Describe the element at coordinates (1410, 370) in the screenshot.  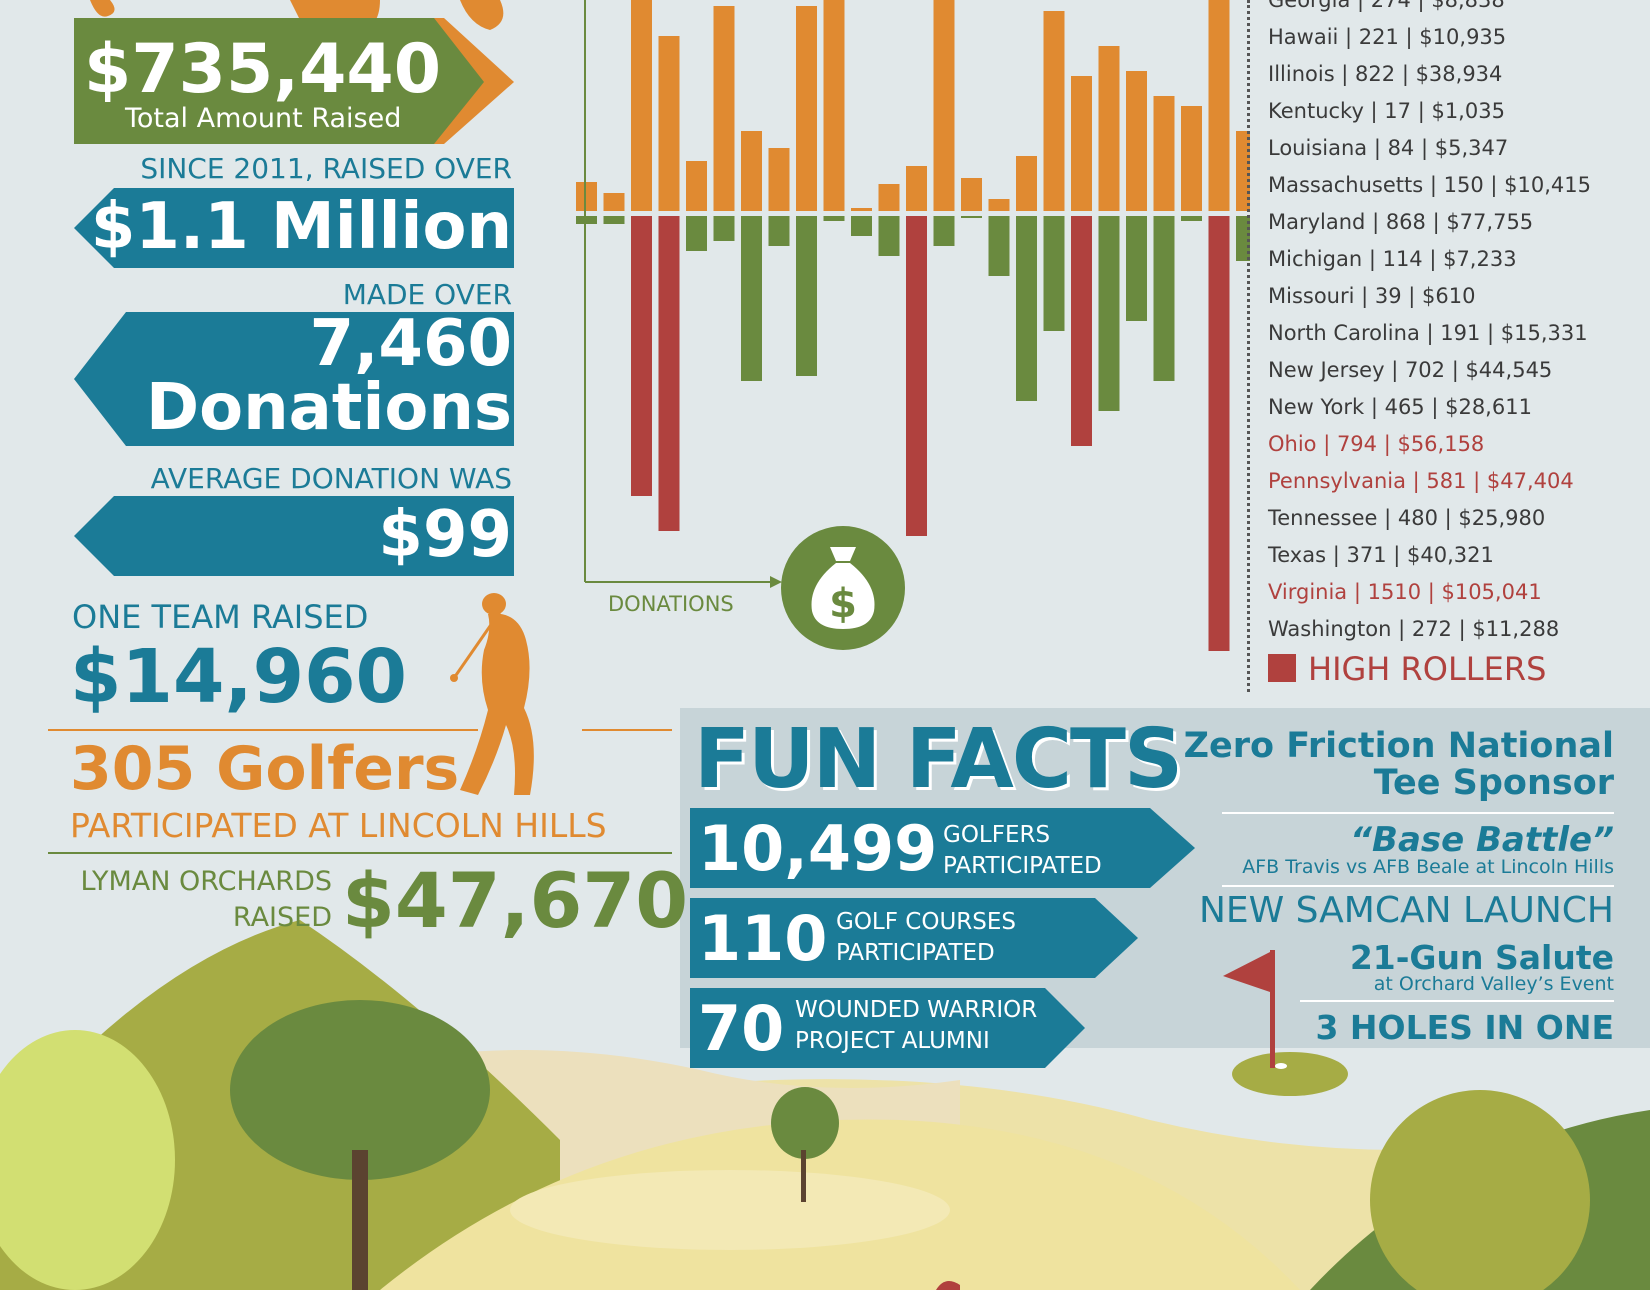
I see `state-row: New Jersey | 702 | $44,545` at that location.